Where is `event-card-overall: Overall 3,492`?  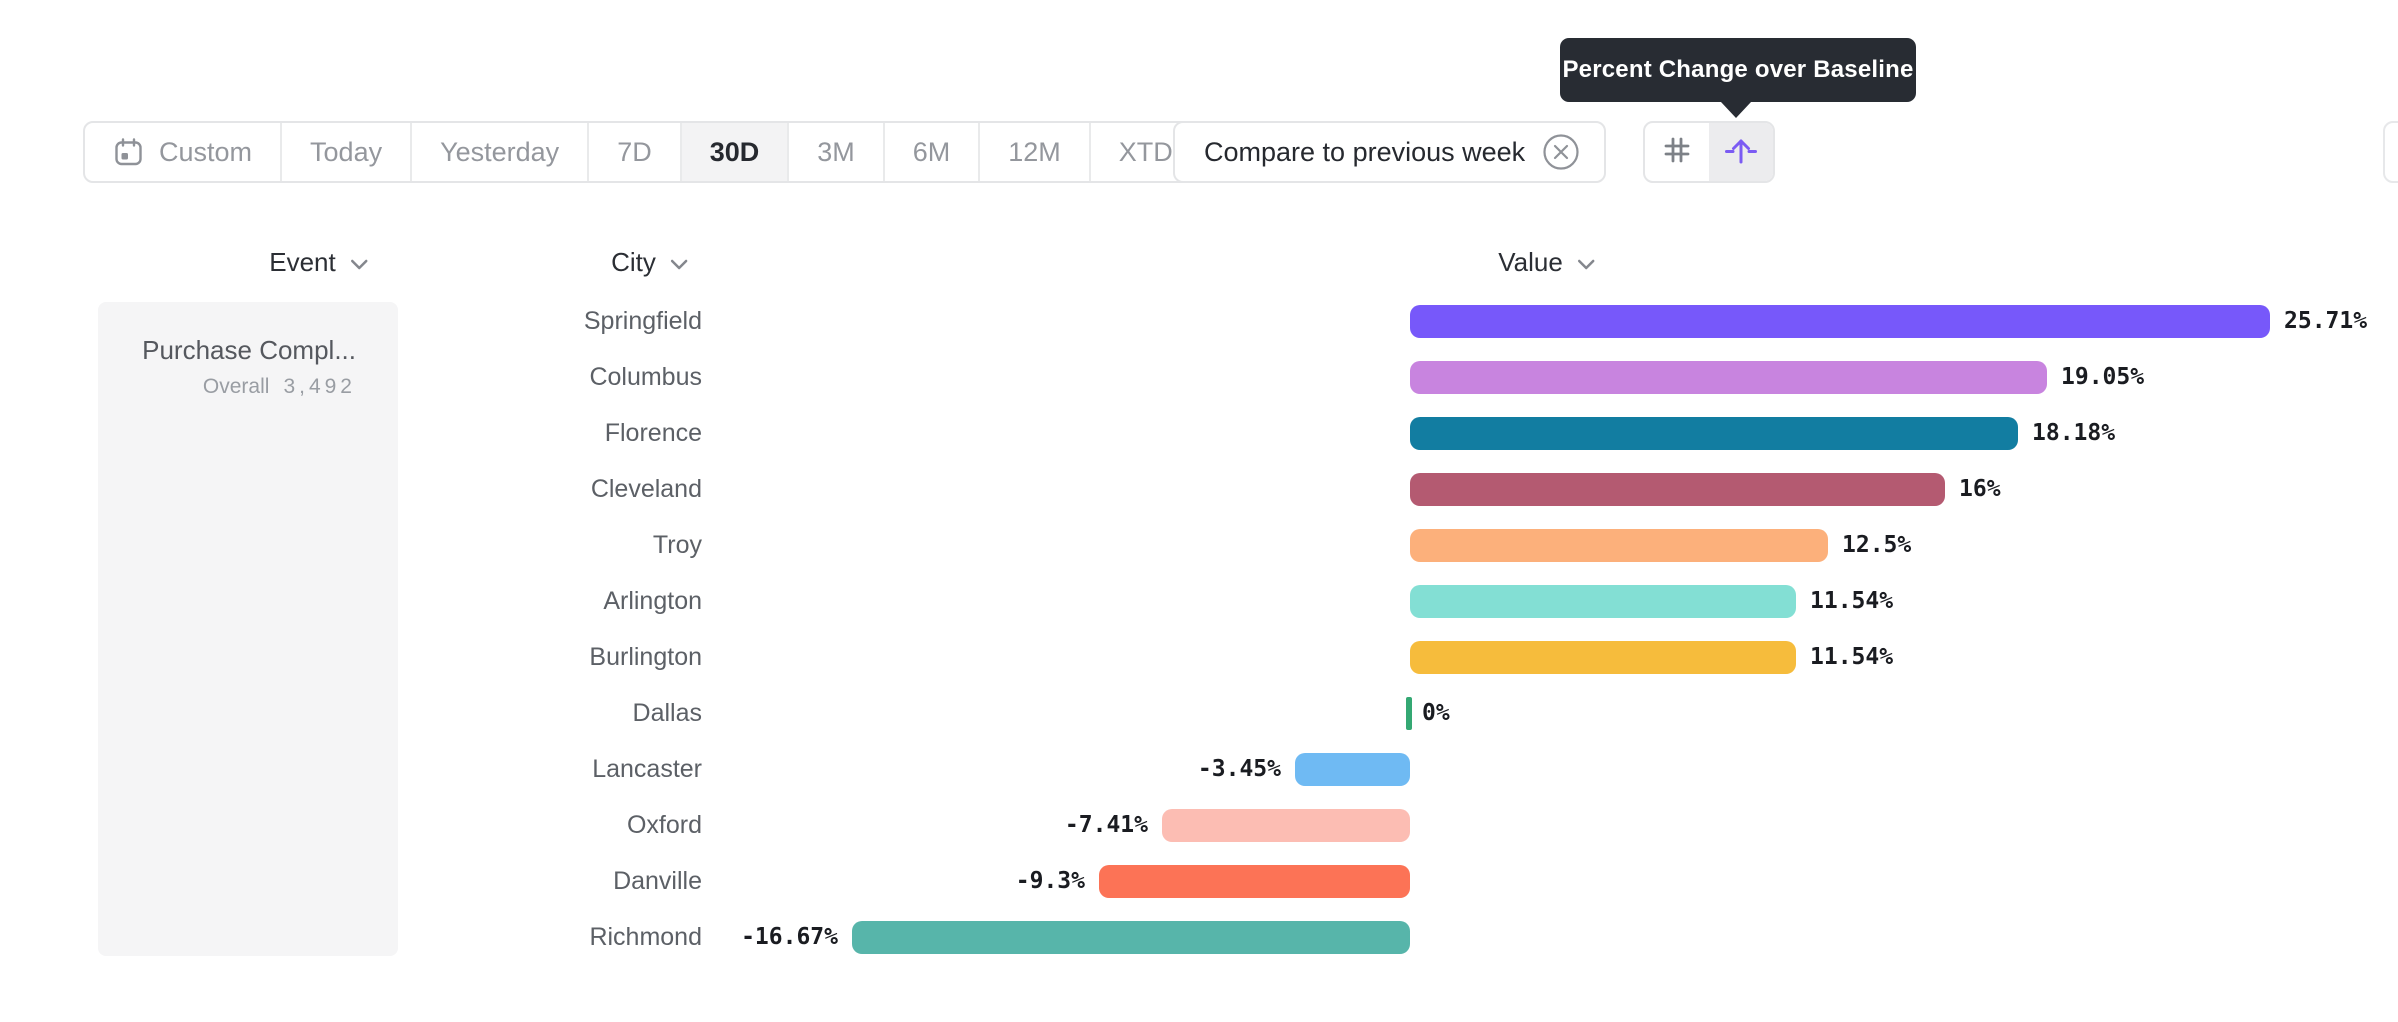
event-card-overall: Overall 3,492 is located at coordinates (227, 387).